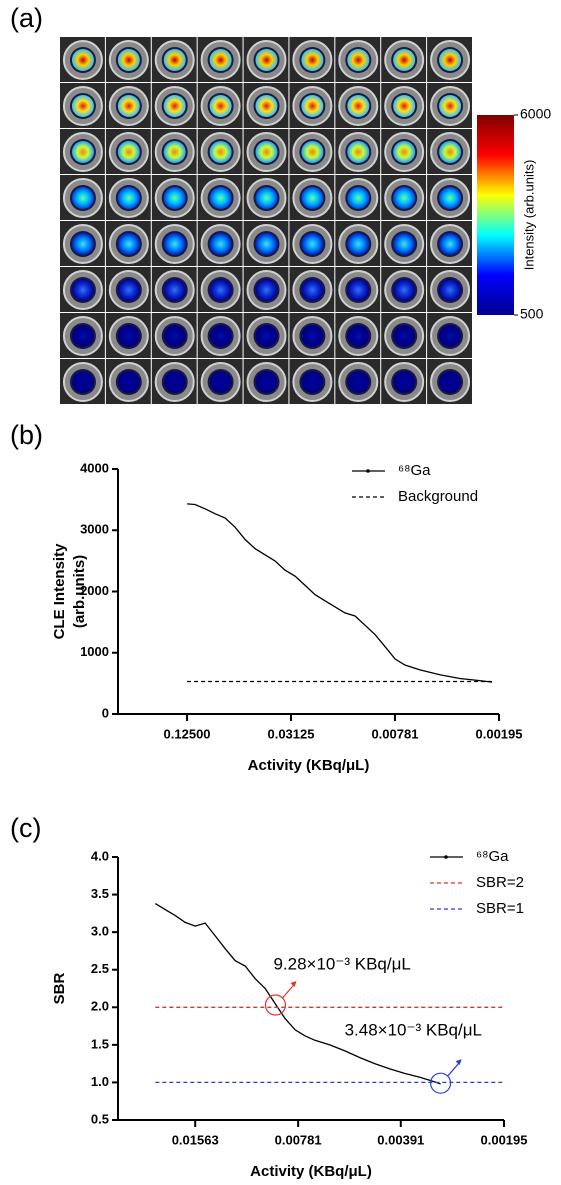 This screenshot has width=561, height=1185. I want to click on y-tick-label: 3.0, so click(100, 931).